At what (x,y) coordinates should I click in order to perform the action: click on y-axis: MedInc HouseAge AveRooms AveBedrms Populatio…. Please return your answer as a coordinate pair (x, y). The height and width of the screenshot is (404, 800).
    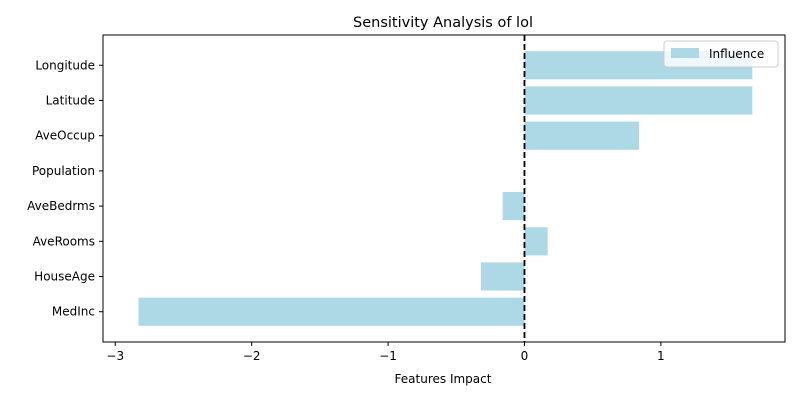
    Looking at the image, I should click on (65, 188).